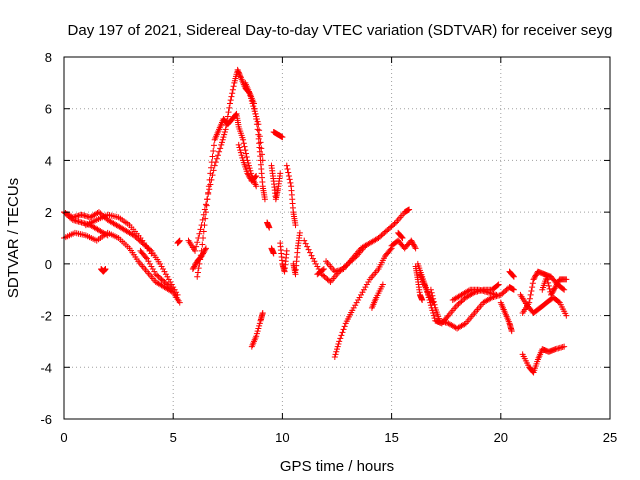  Describe the element at coordinates (46, 367) in the screenshot. I see `y-tick-label: -4` at that location.